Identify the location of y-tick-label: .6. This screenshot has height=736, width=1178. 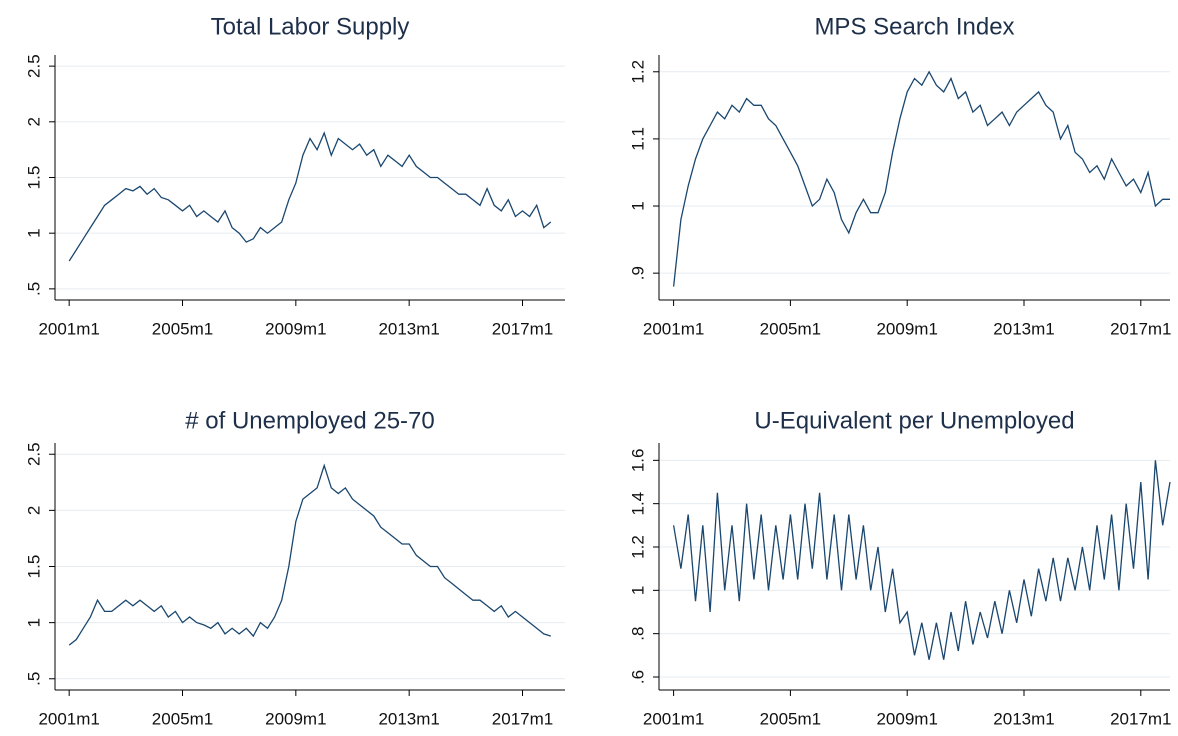
(637, 677).